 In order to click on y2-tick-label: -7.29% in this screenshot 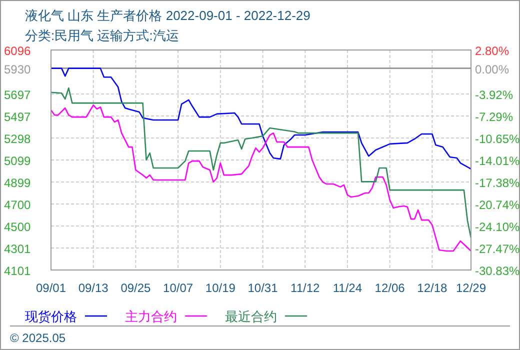, I will do `click(494, 117)`.